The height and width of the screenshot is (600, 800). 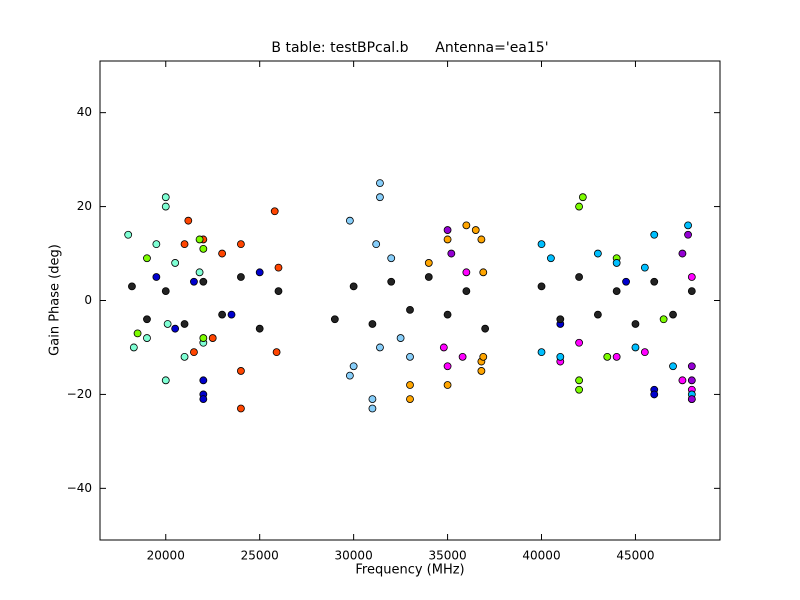 What do you see at coordinates (79, 394) in the screenshot?
I see `y-tick-label: −20` at bounding box center [79, 394].